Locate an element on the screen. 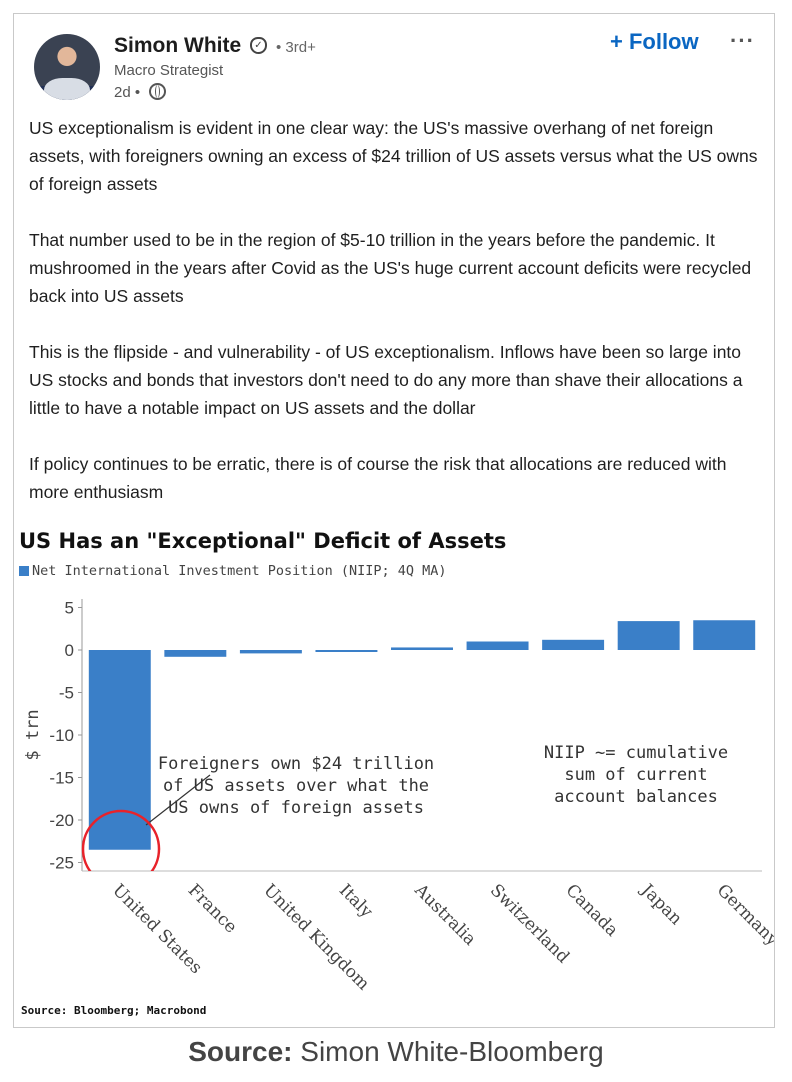  y-tick-label: 5 is located at coordinates (69, 608).